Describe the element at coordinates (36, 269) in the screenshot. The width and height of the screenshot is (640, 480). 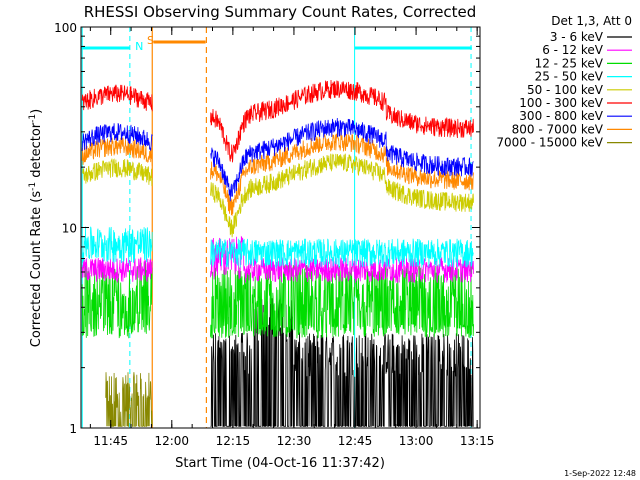
I see `y-axis-label-part1: Corrected Count Rate (s` at that location.